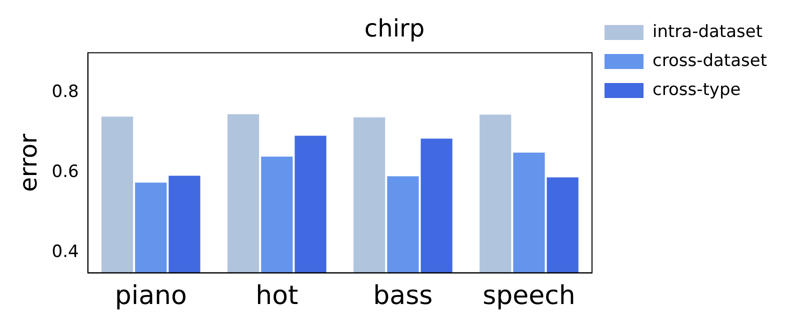 The image size is (789, 328). What do you see at coordinates (696, 90) in the screenshot?
I see `legend-label: cross-type` at bounding box center [696, 90].